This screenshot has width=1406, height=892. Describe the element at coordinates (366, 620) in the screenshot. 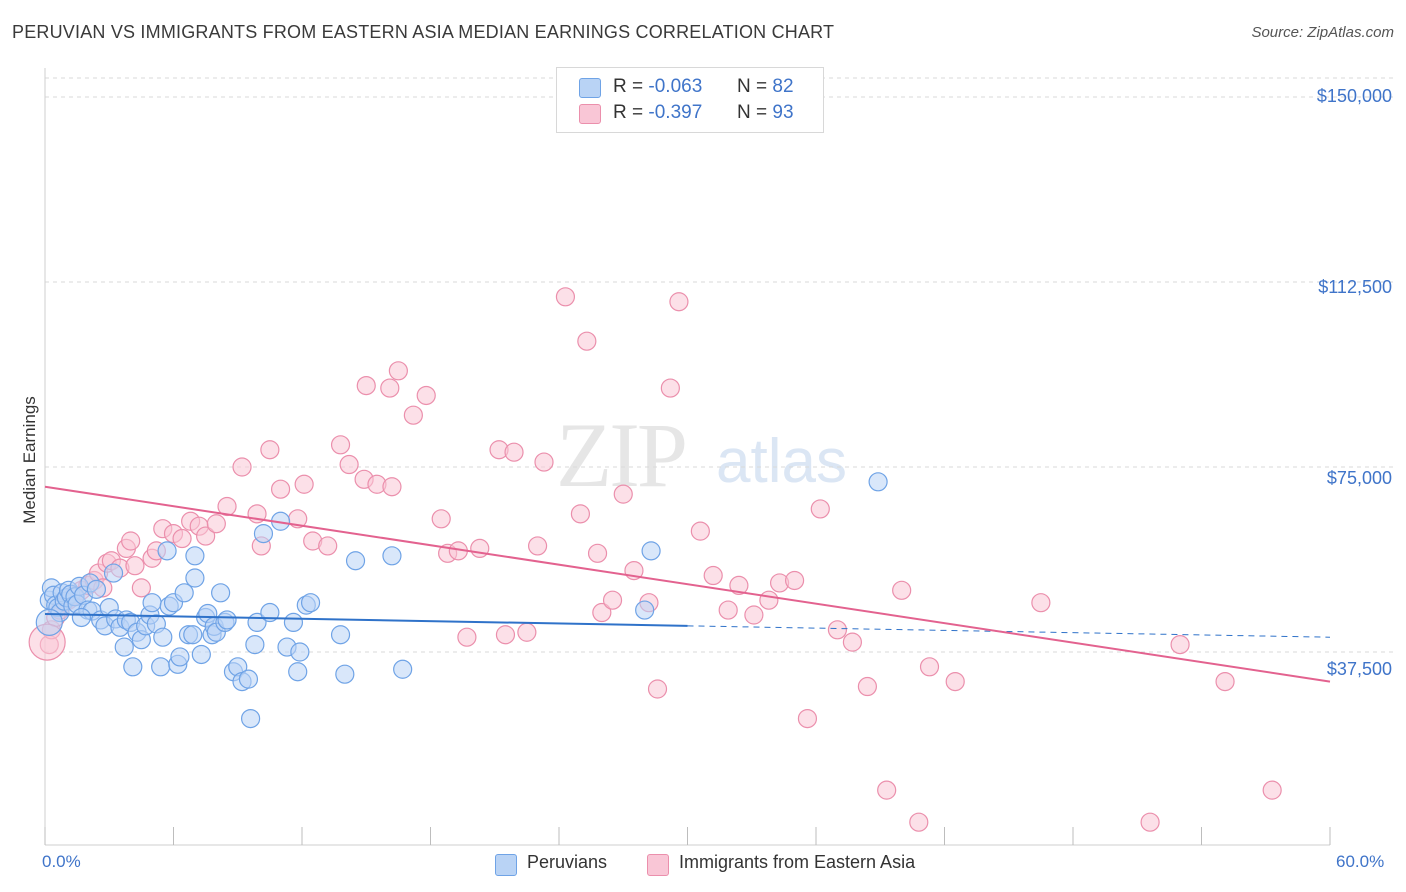

I see `trend-line-peruvians` at that location.